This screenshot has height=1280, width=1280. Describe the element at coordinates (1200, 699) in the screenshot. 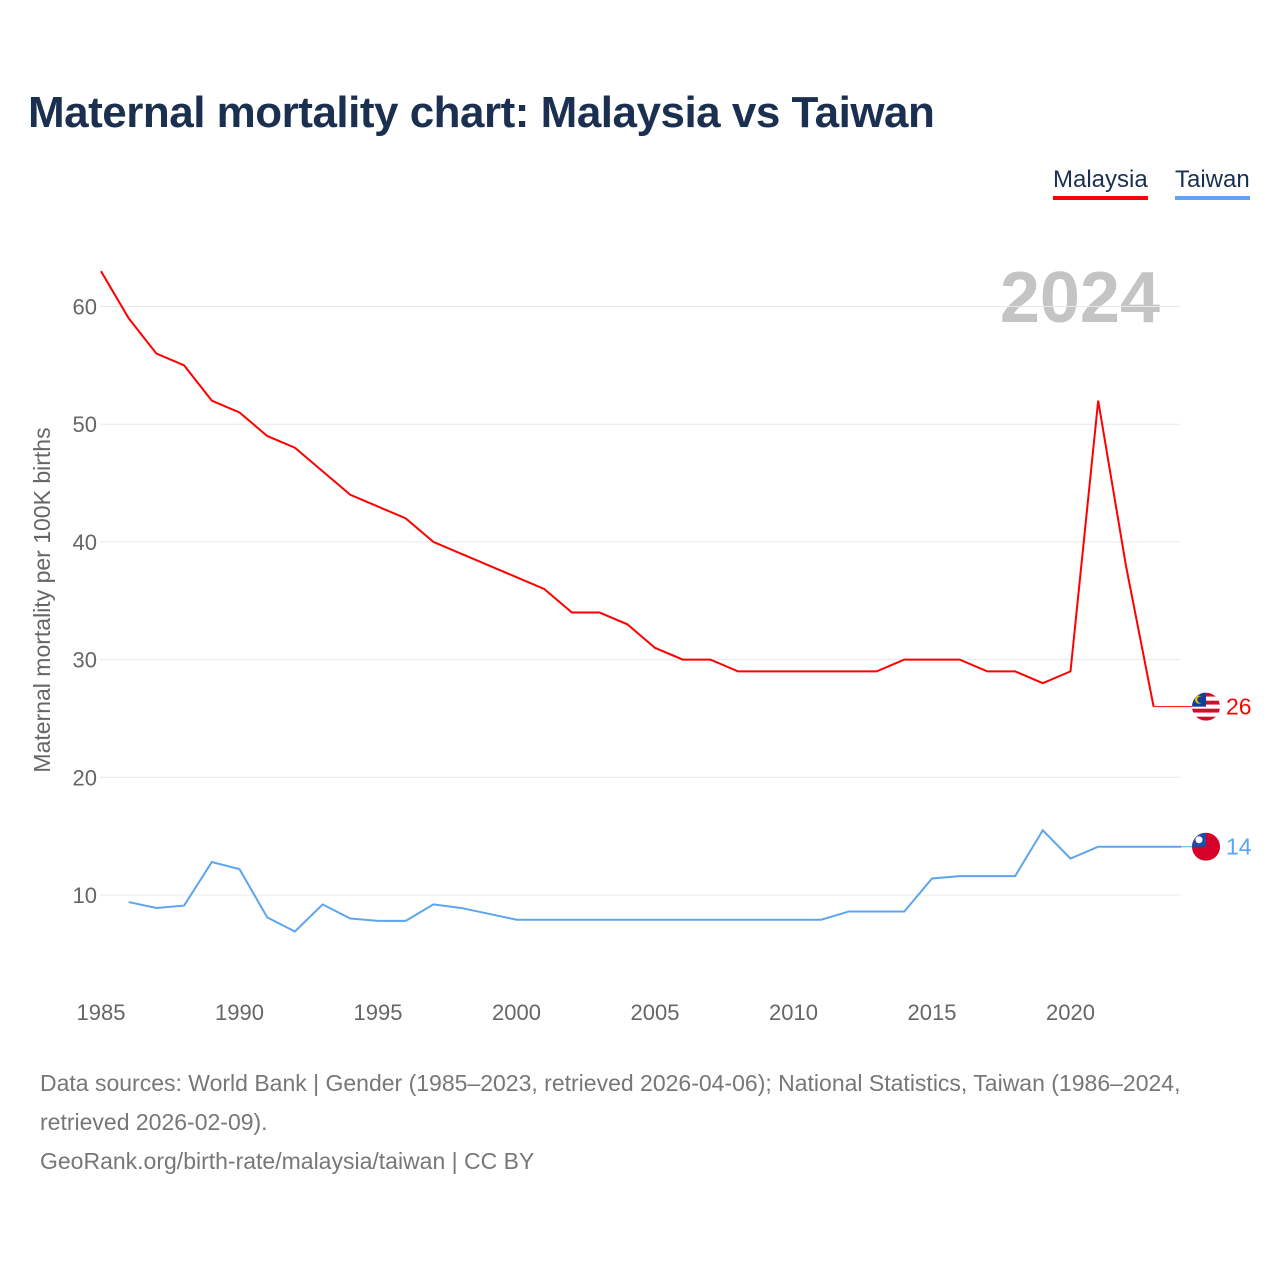

I see `flag-crescent-cut` at that location.